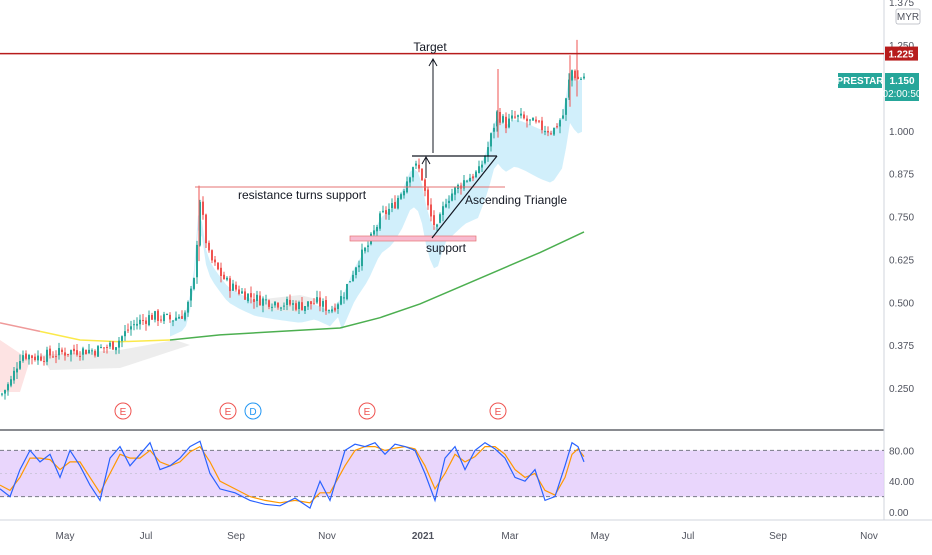 This screenshot has height=555, width=932. Describe the element at coordinates (430, 47) in the screenshot. I see `annotation-target: Target` at that location.